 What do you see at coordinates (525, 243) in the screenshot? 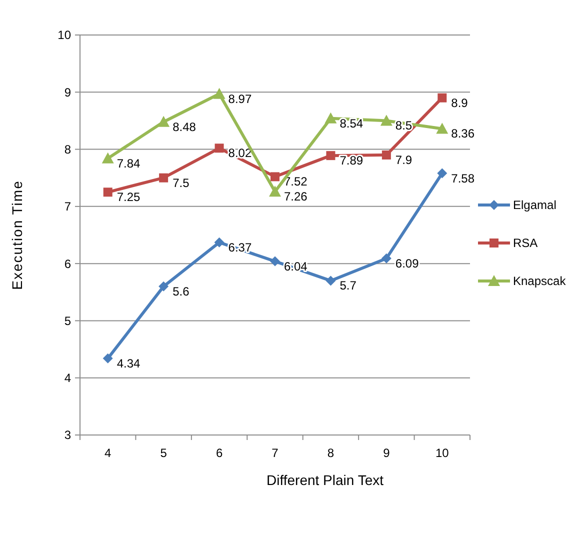
I see `legend-label: RSA` at bounding box center [525, 243].